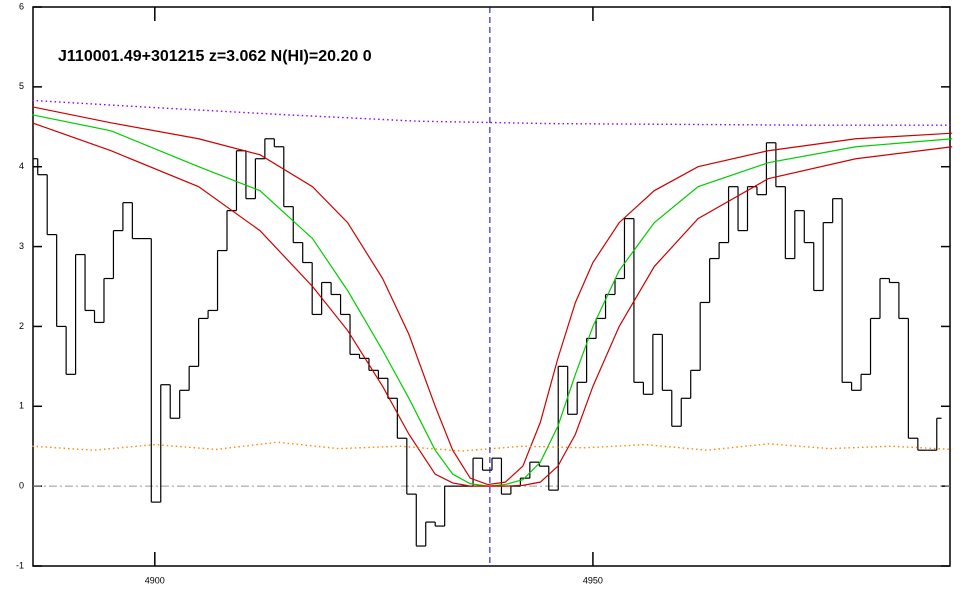 This screenshot has height=605, width=960. I want to click on y-tick-label: 3, so click(21, 246).